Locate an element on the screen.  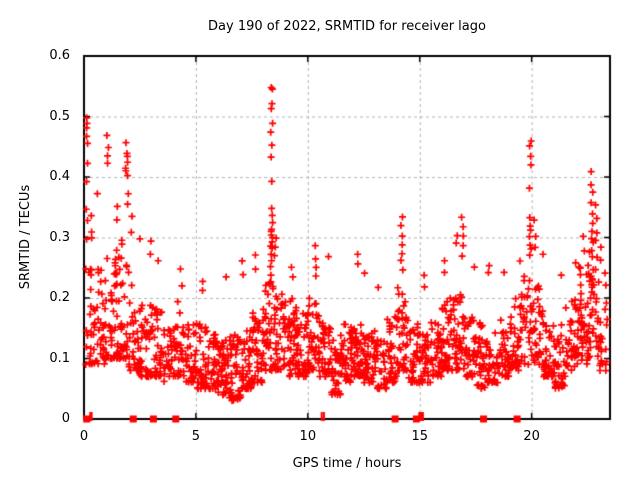
y-tick-label-0.6: 0.6 is located at coordinates (59, 55).